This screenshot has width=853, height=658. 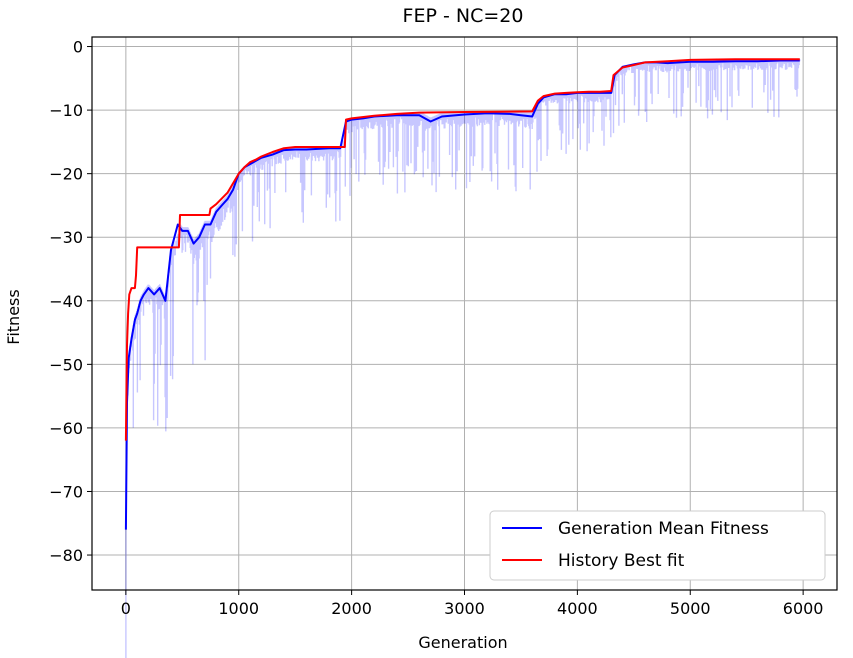 I want to click on x-tick-label: 4000, so click(x=577, y=608).